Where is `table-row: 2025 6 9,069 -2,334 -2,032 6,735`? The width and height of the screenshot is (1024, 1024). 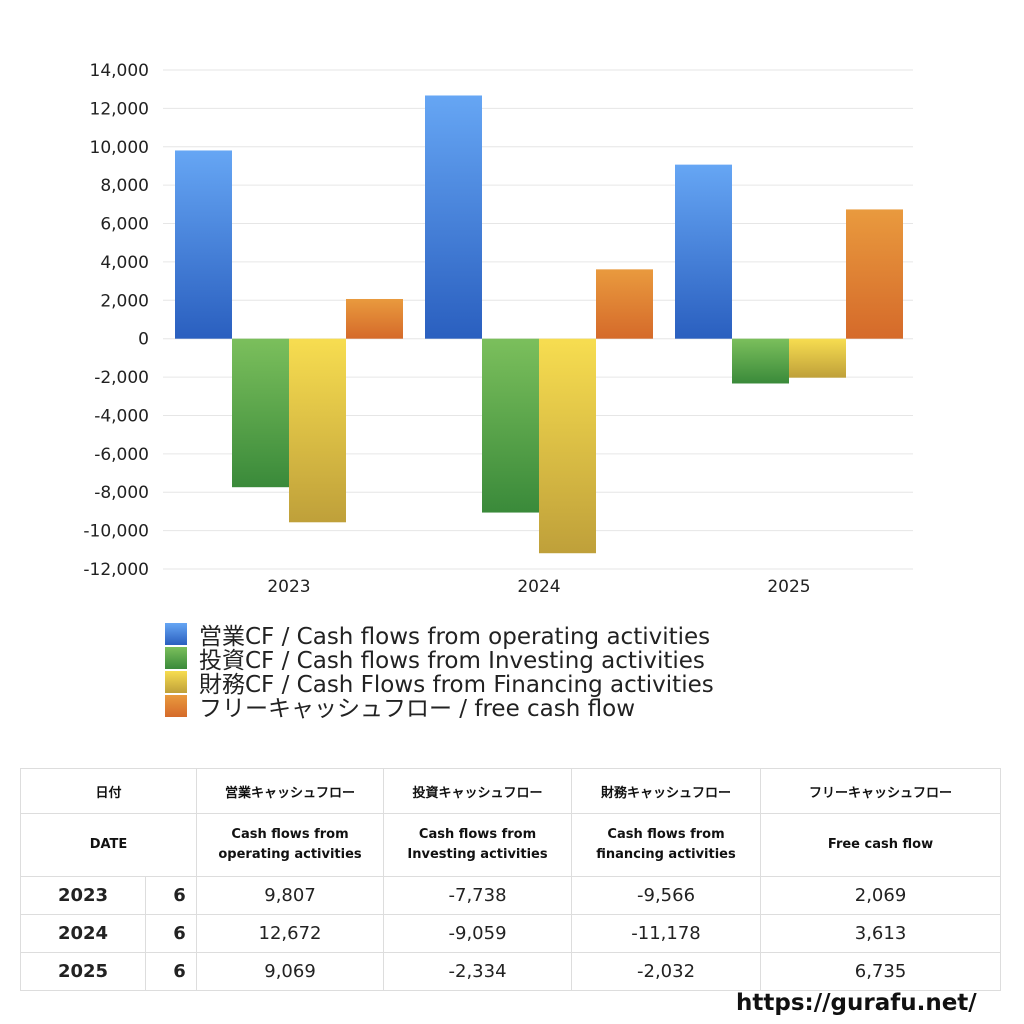 table-row: 2025 6 9,069 -2,334 -2,032 6,735 is located at coordinates (511, 971).